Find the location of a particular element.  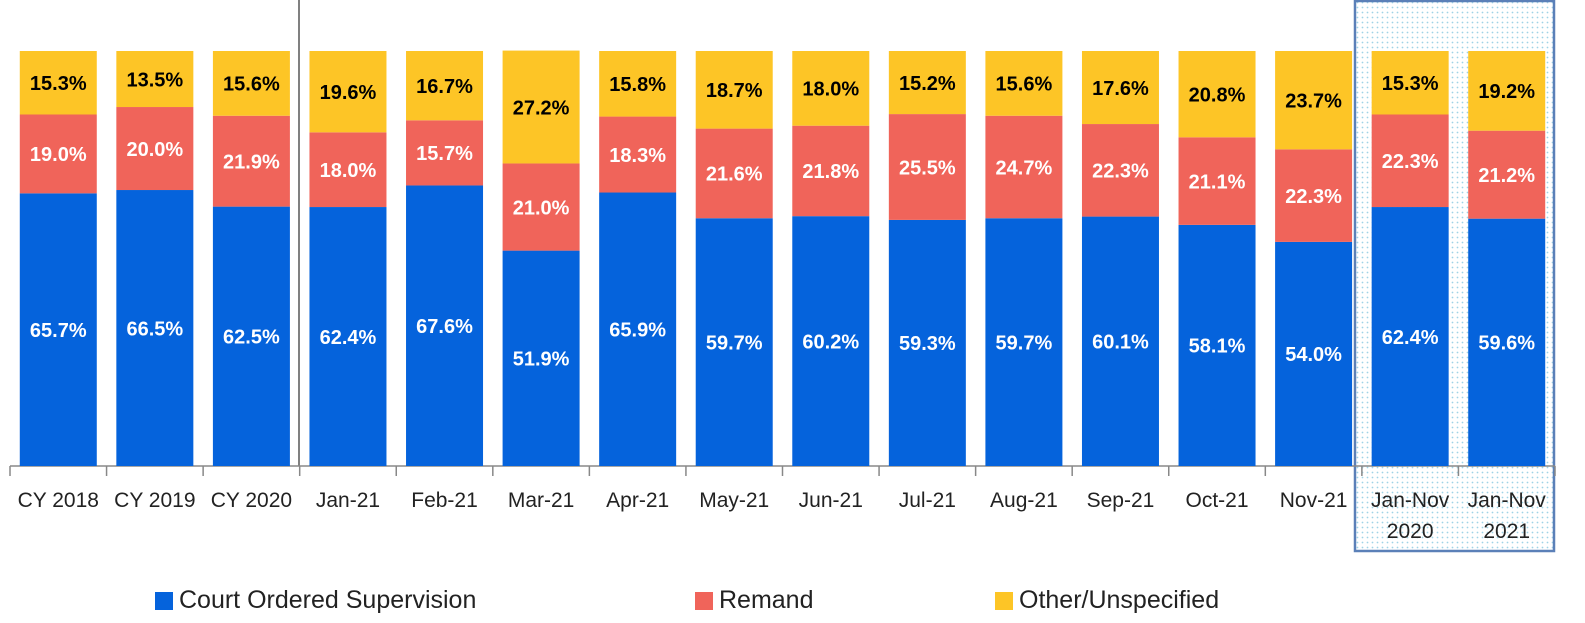

data-label: 62.5% is located at coordinates (251, 338).